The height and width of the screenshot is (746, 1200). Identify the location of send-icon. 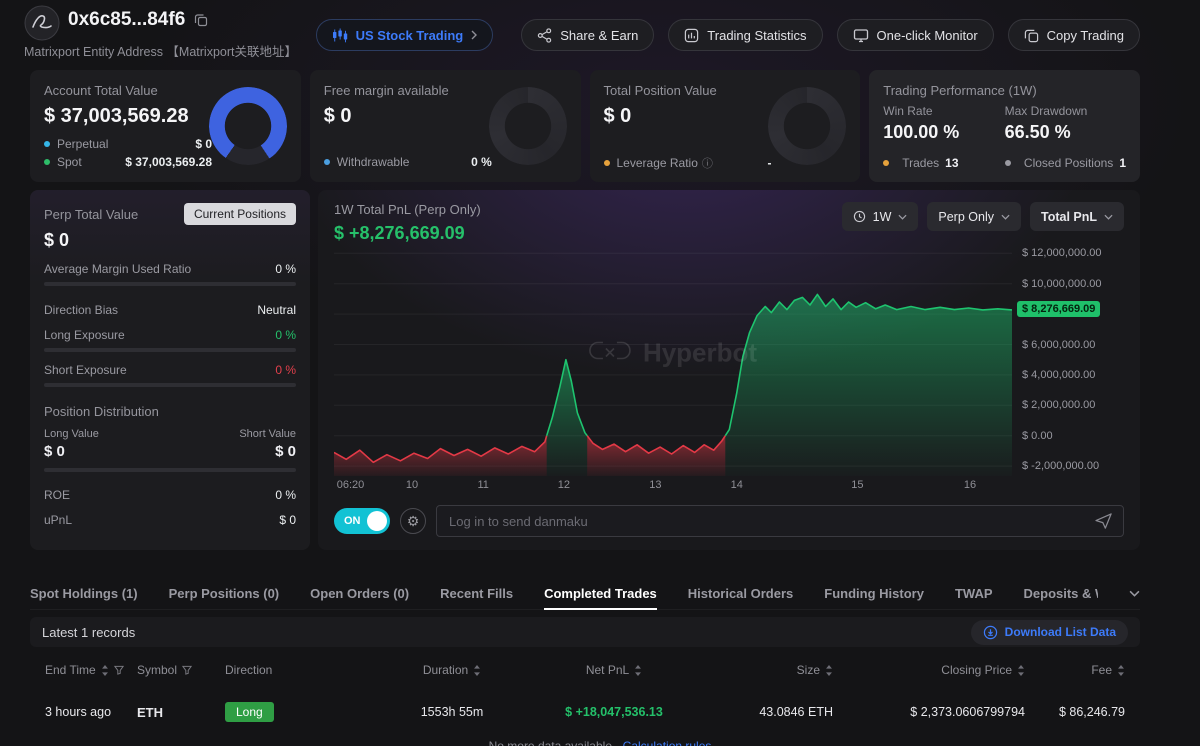
(1104, 521).